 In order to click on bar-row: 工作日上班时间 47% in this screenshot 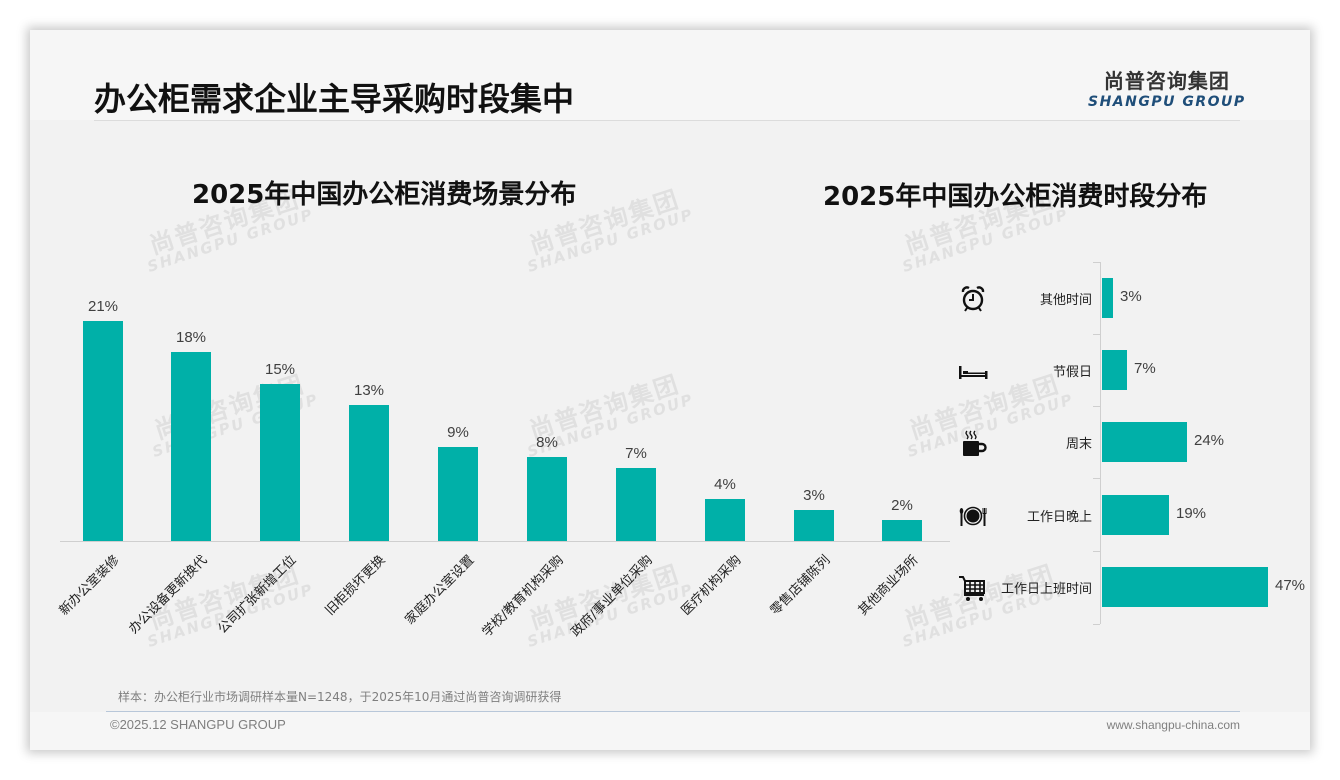, I will do `click(1130, 587)`.